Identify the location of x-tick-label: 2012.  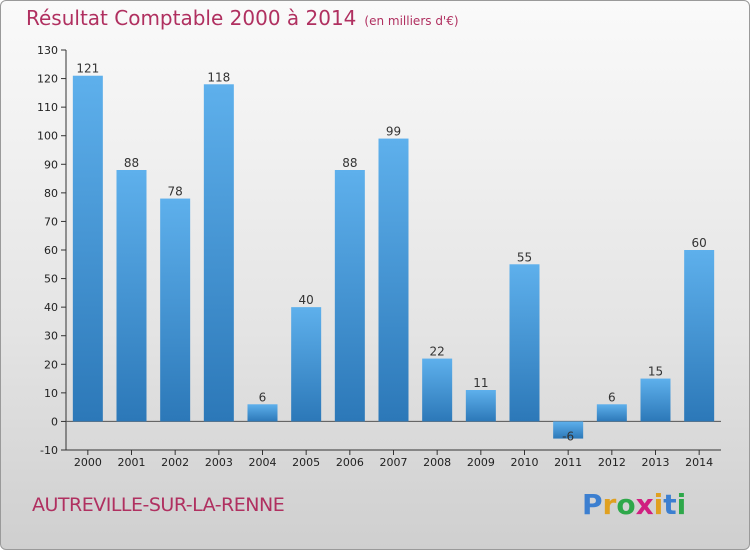
(612, 462).